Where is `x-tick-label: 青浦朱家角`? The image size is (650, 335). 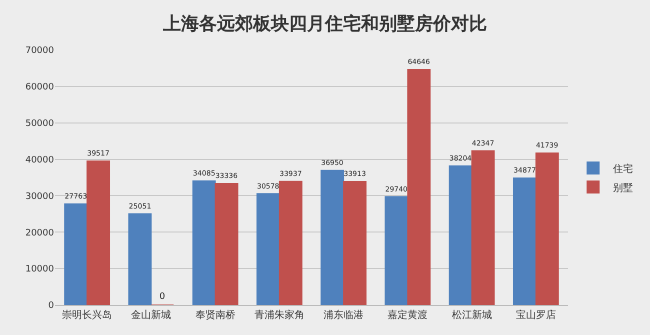
x-tick-label: 青浦朱家角 is located at coordinates (279, 315).